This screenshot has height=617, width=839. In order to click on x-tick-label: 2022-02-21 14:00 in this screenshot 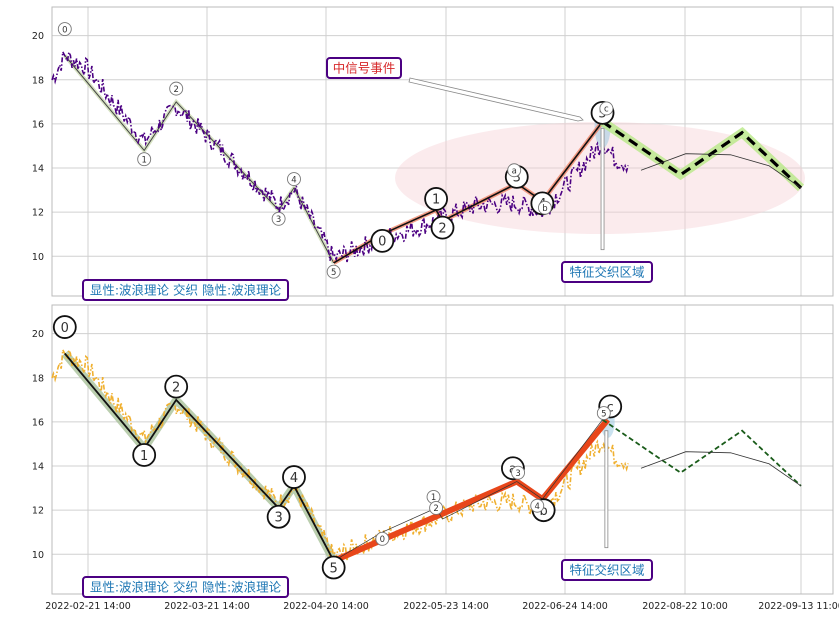, I will do `click(88, 606)`.